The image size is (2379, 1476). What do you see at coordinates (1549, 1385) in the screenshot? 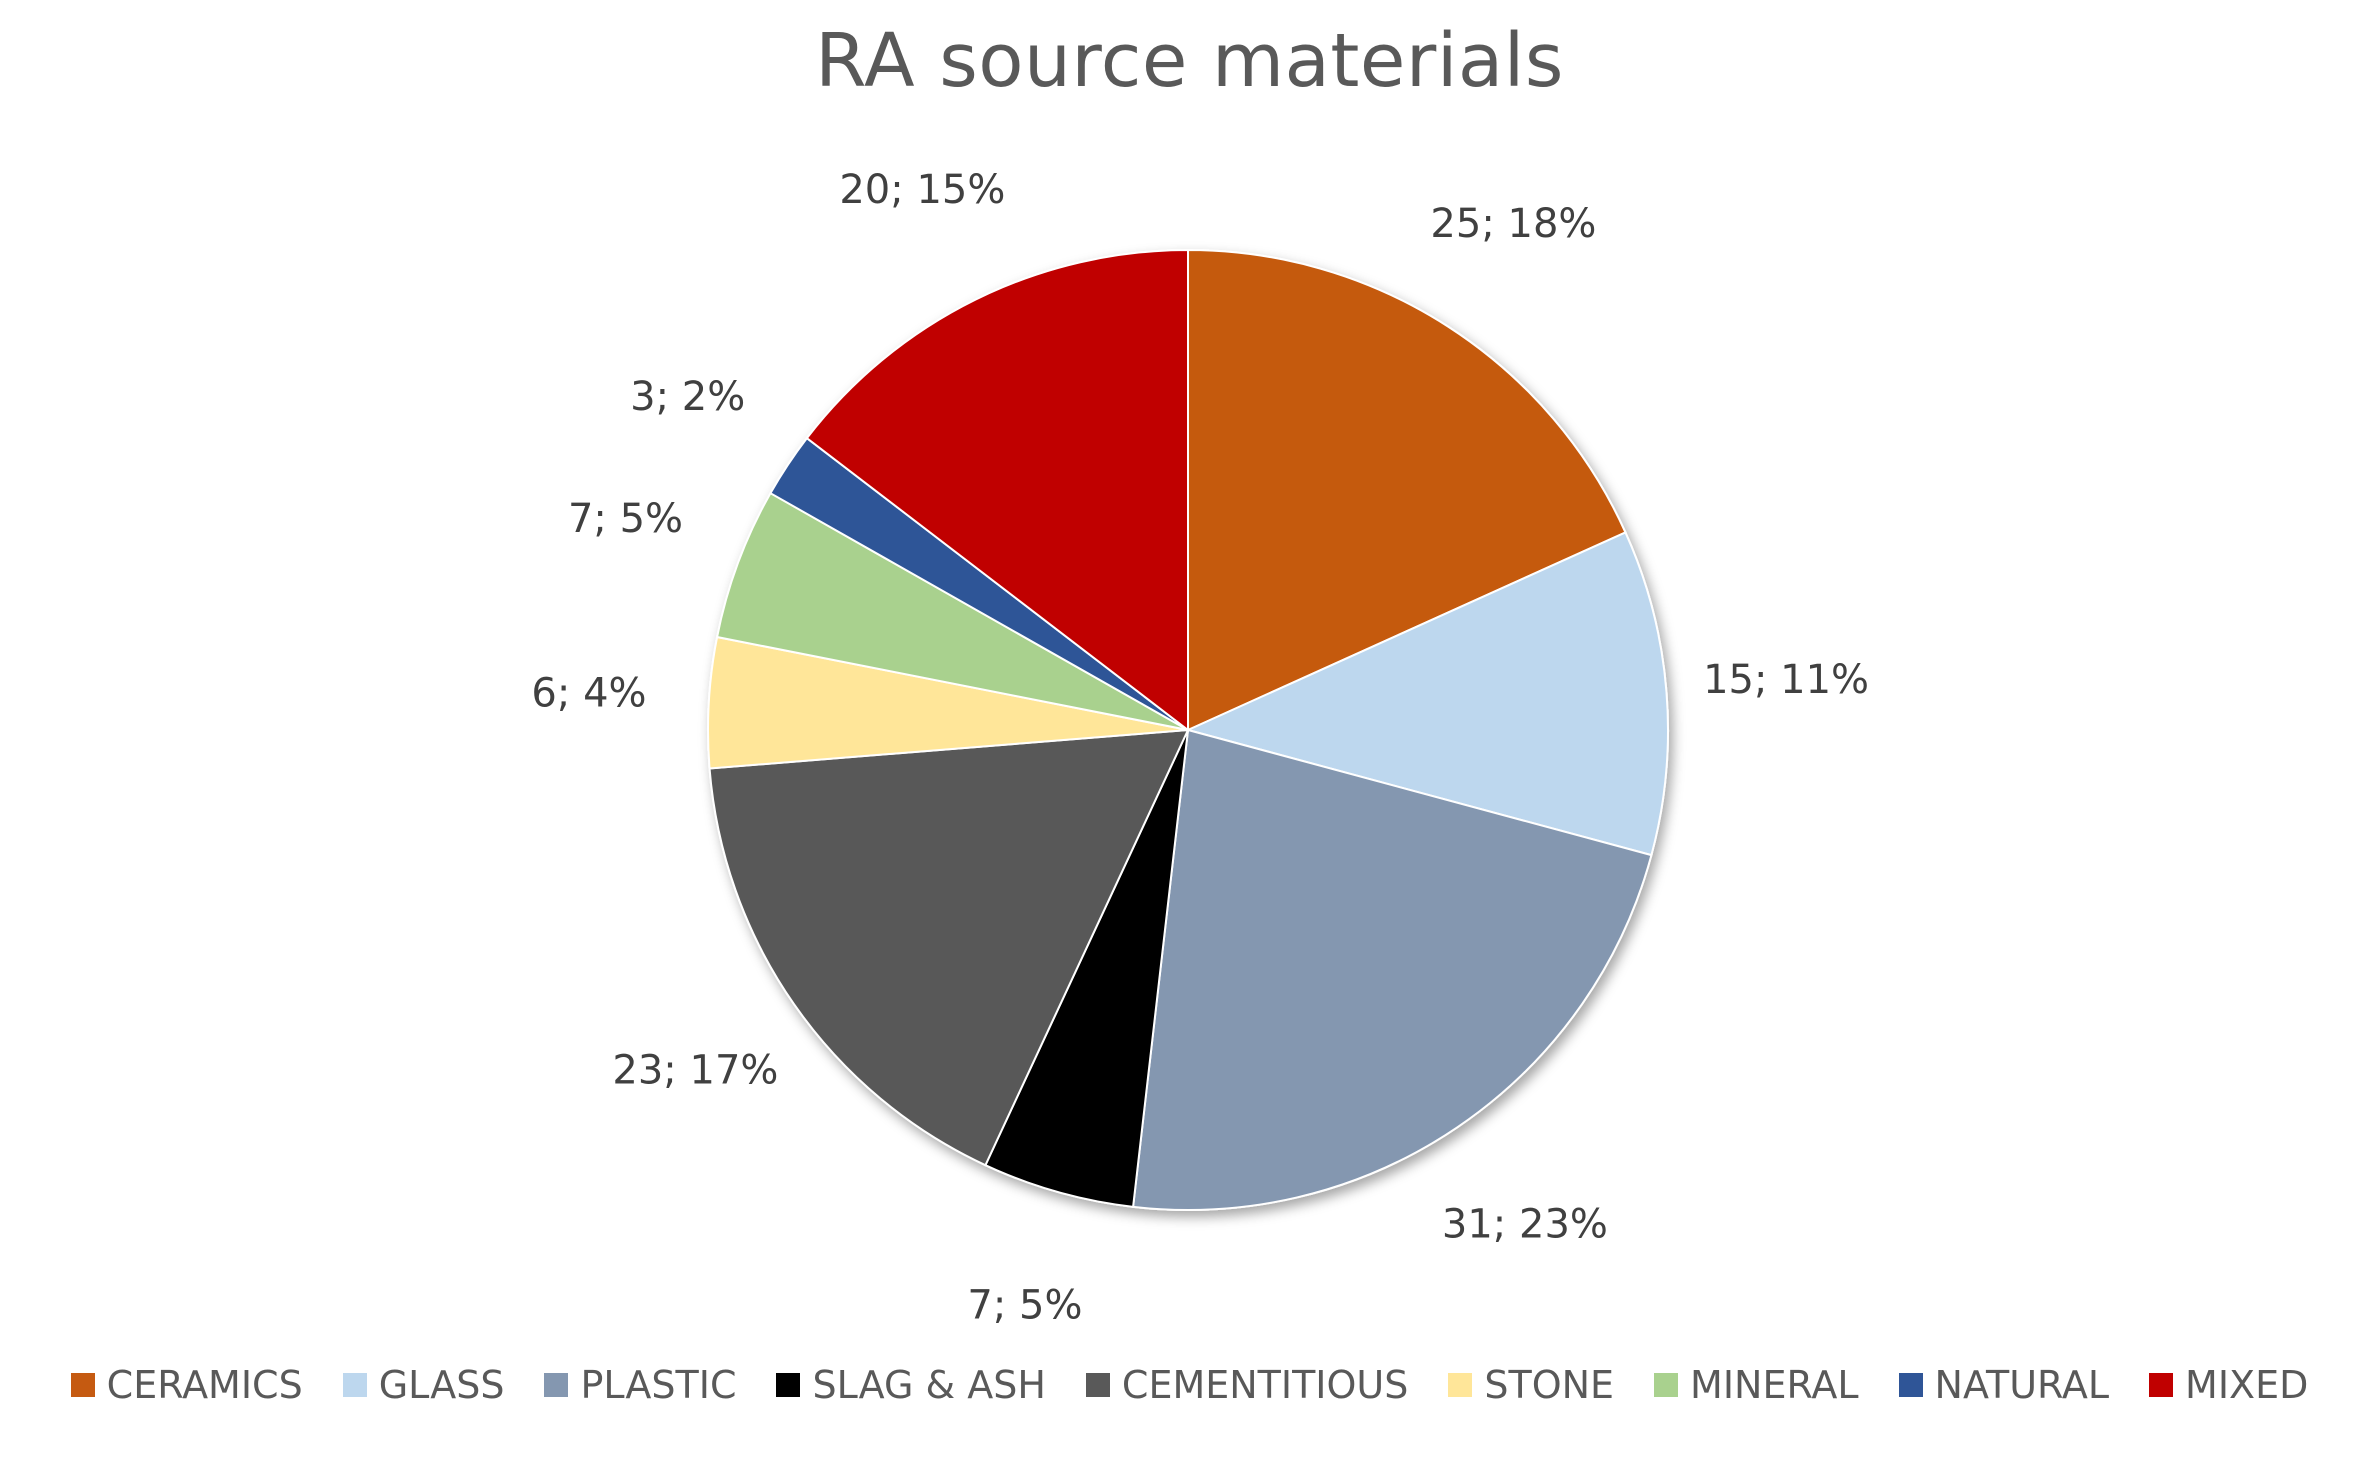
I see `legend-label-stone: STONE` at bounding box center [1549, 1385].